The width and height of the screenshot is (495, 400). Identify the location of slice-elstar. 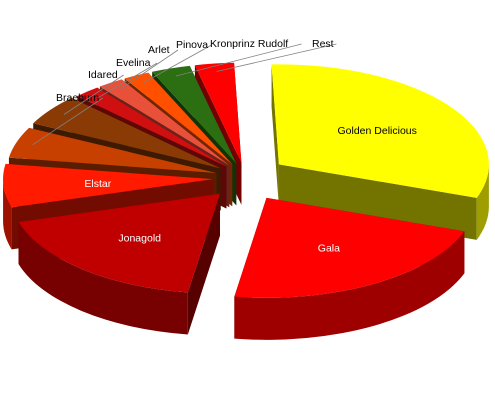
(108, 185).